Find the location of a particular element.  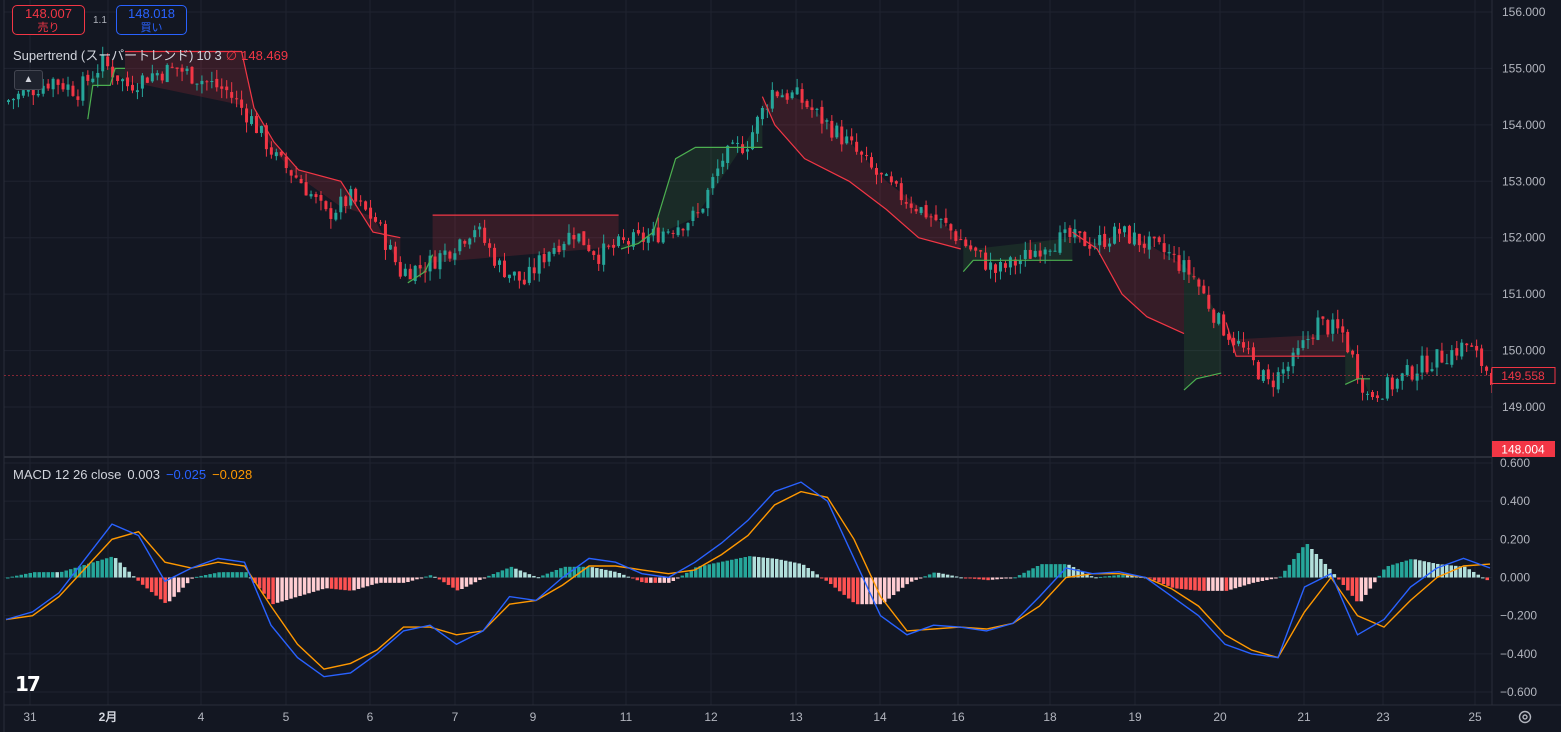

macd-tick-label: −0.400 is located at coordinates (1518, 654).